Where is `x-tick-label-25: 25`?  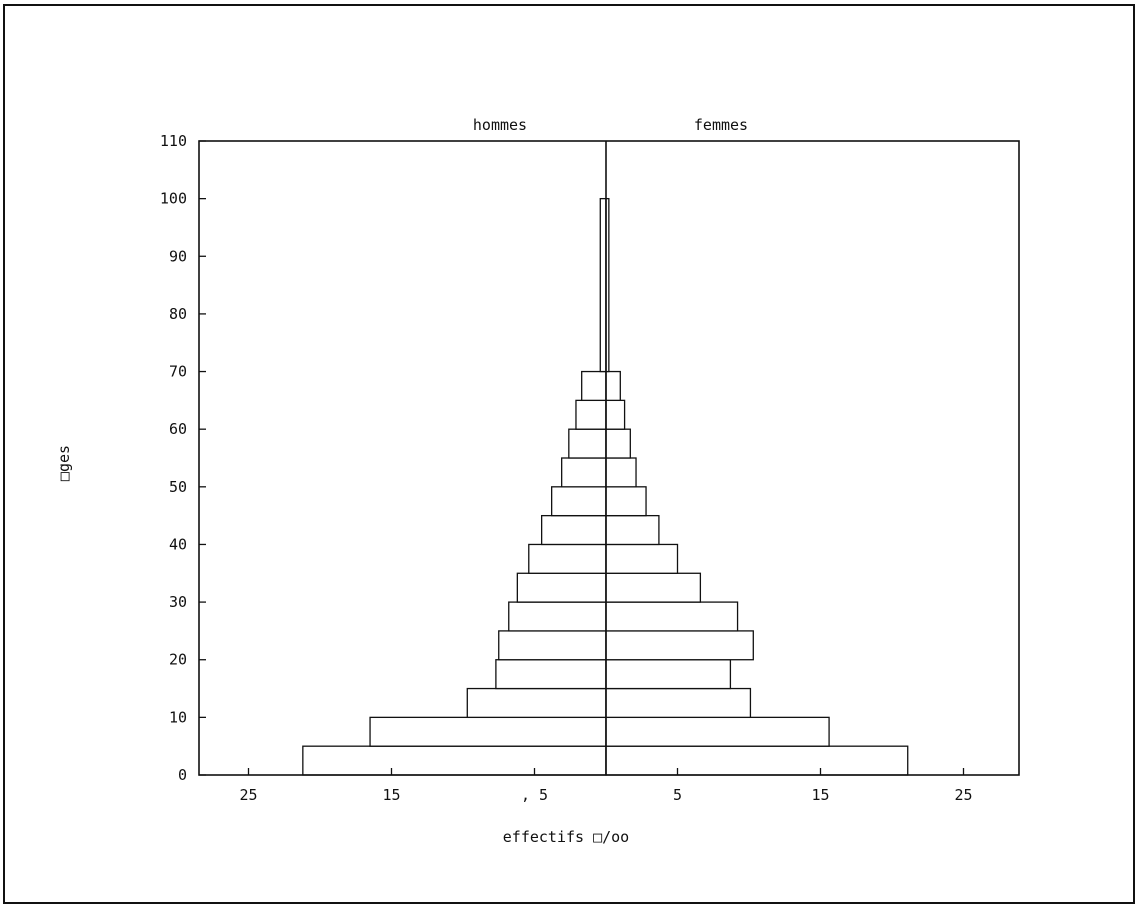 x-tick-label-25: 25 is located at coordinates (963, 795).